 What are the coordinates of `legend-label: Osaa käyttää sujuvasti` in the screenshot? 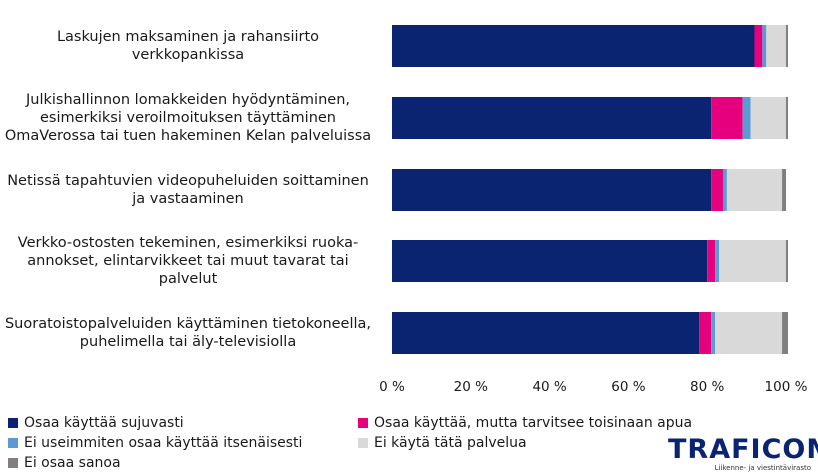 It's located at (104, 423).